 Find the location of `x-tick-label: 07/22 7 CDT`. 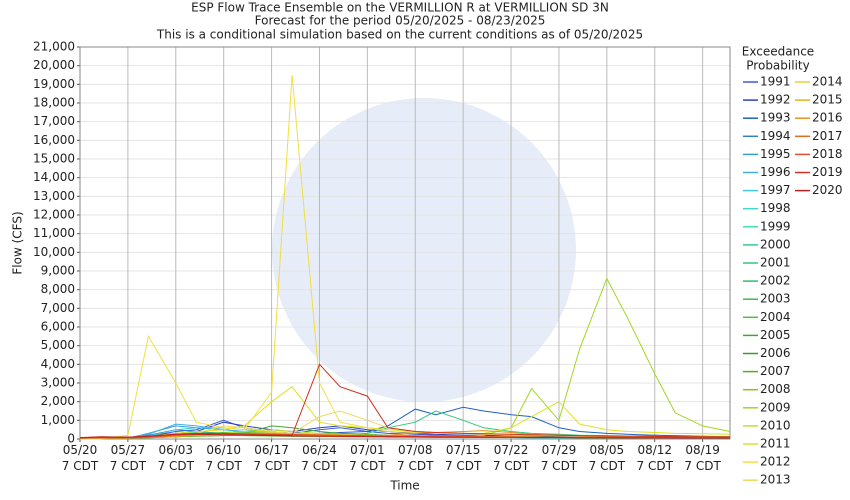

x-tick-label: 07/22 7 CDT is located at coordinates (511, 458).